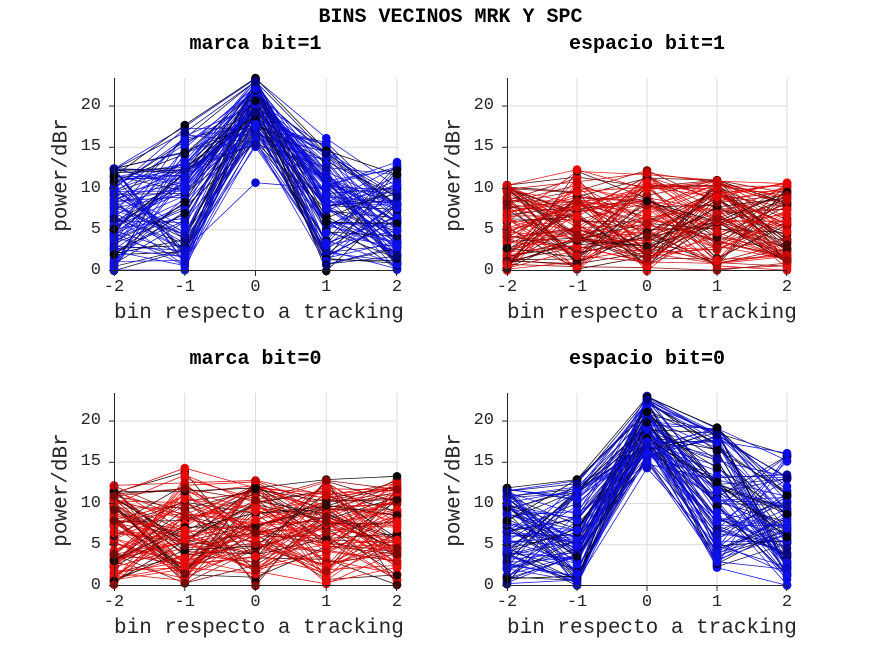 The width and height of the screenshot is (872, 654). What do you see at coordinates (483, 462) in the screenshot?
I see `y-tick-label: 15` at bounding box center [483, 462].